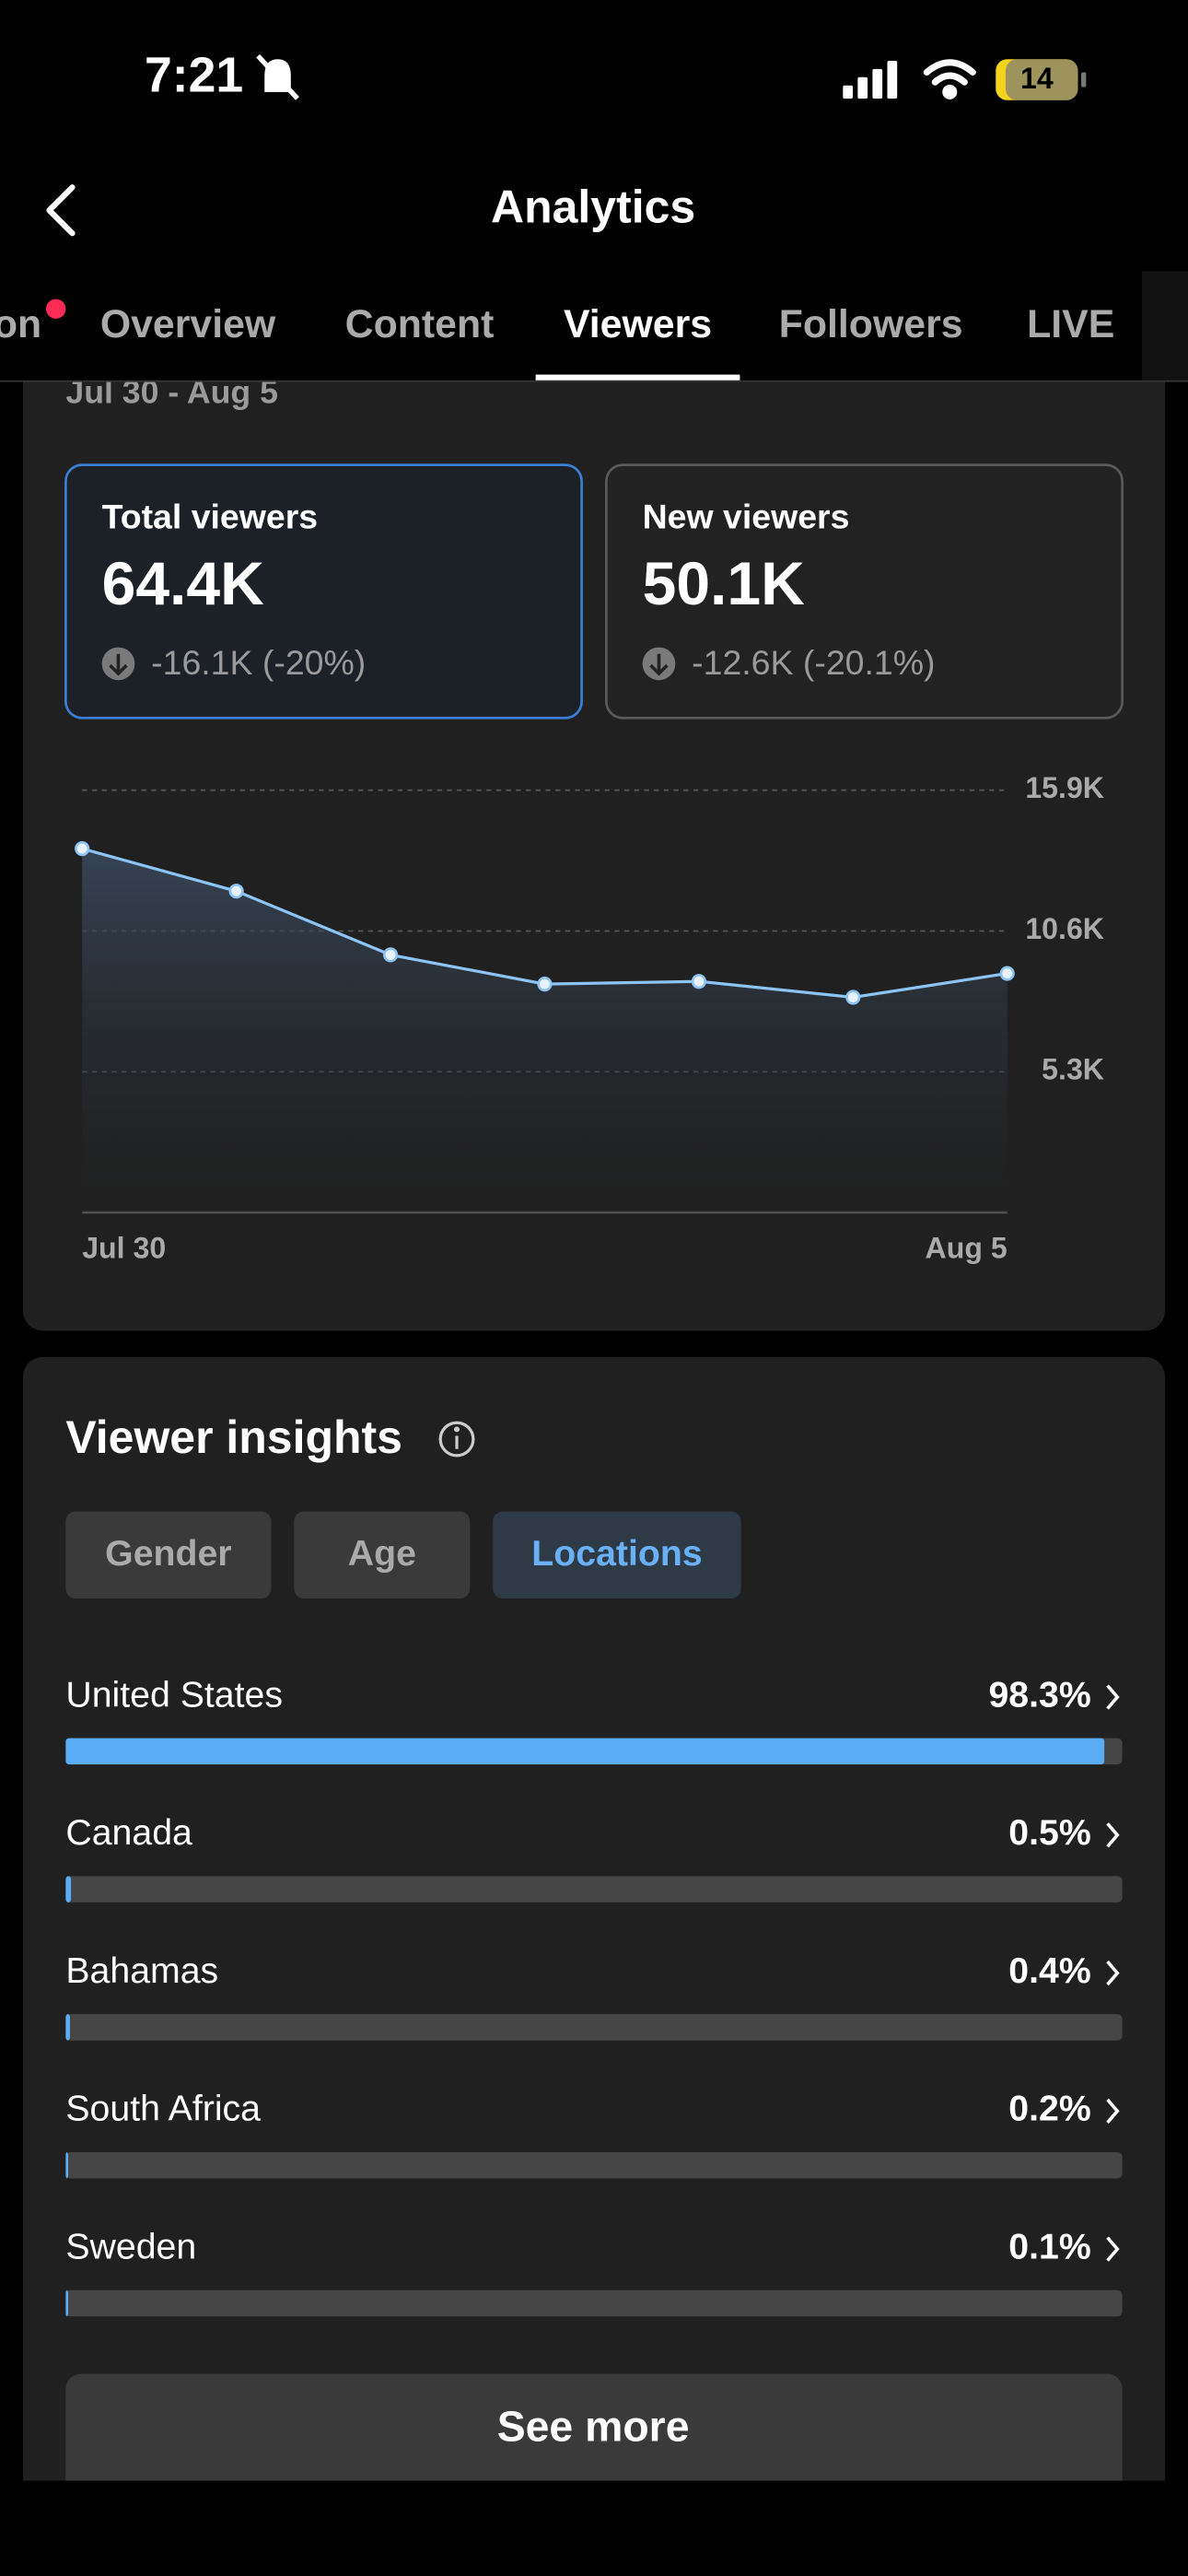 The width and height of the screenshot is (1188, 2576). Describe the element at coordinates (949, 79) in the screenshot. I see `wifi-icon` at that location.